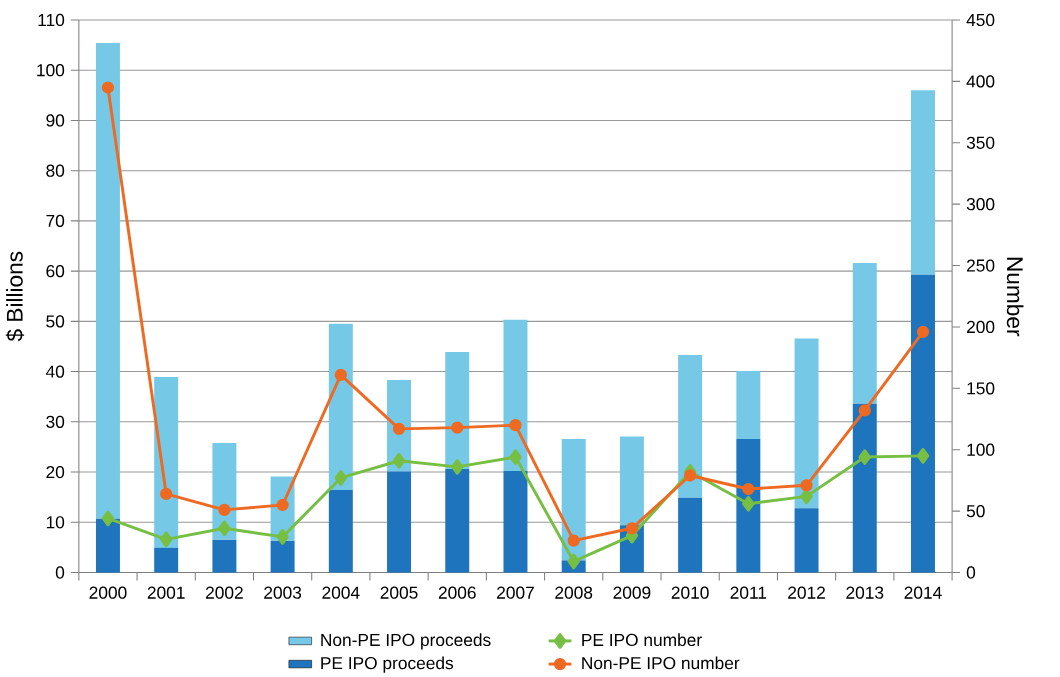 This screenshot has width=1060, height=677. What do you see at coordinates (971, 572) in the screenshot?
I see `y2-tick-label: 0` at bounding box center [971, 572].